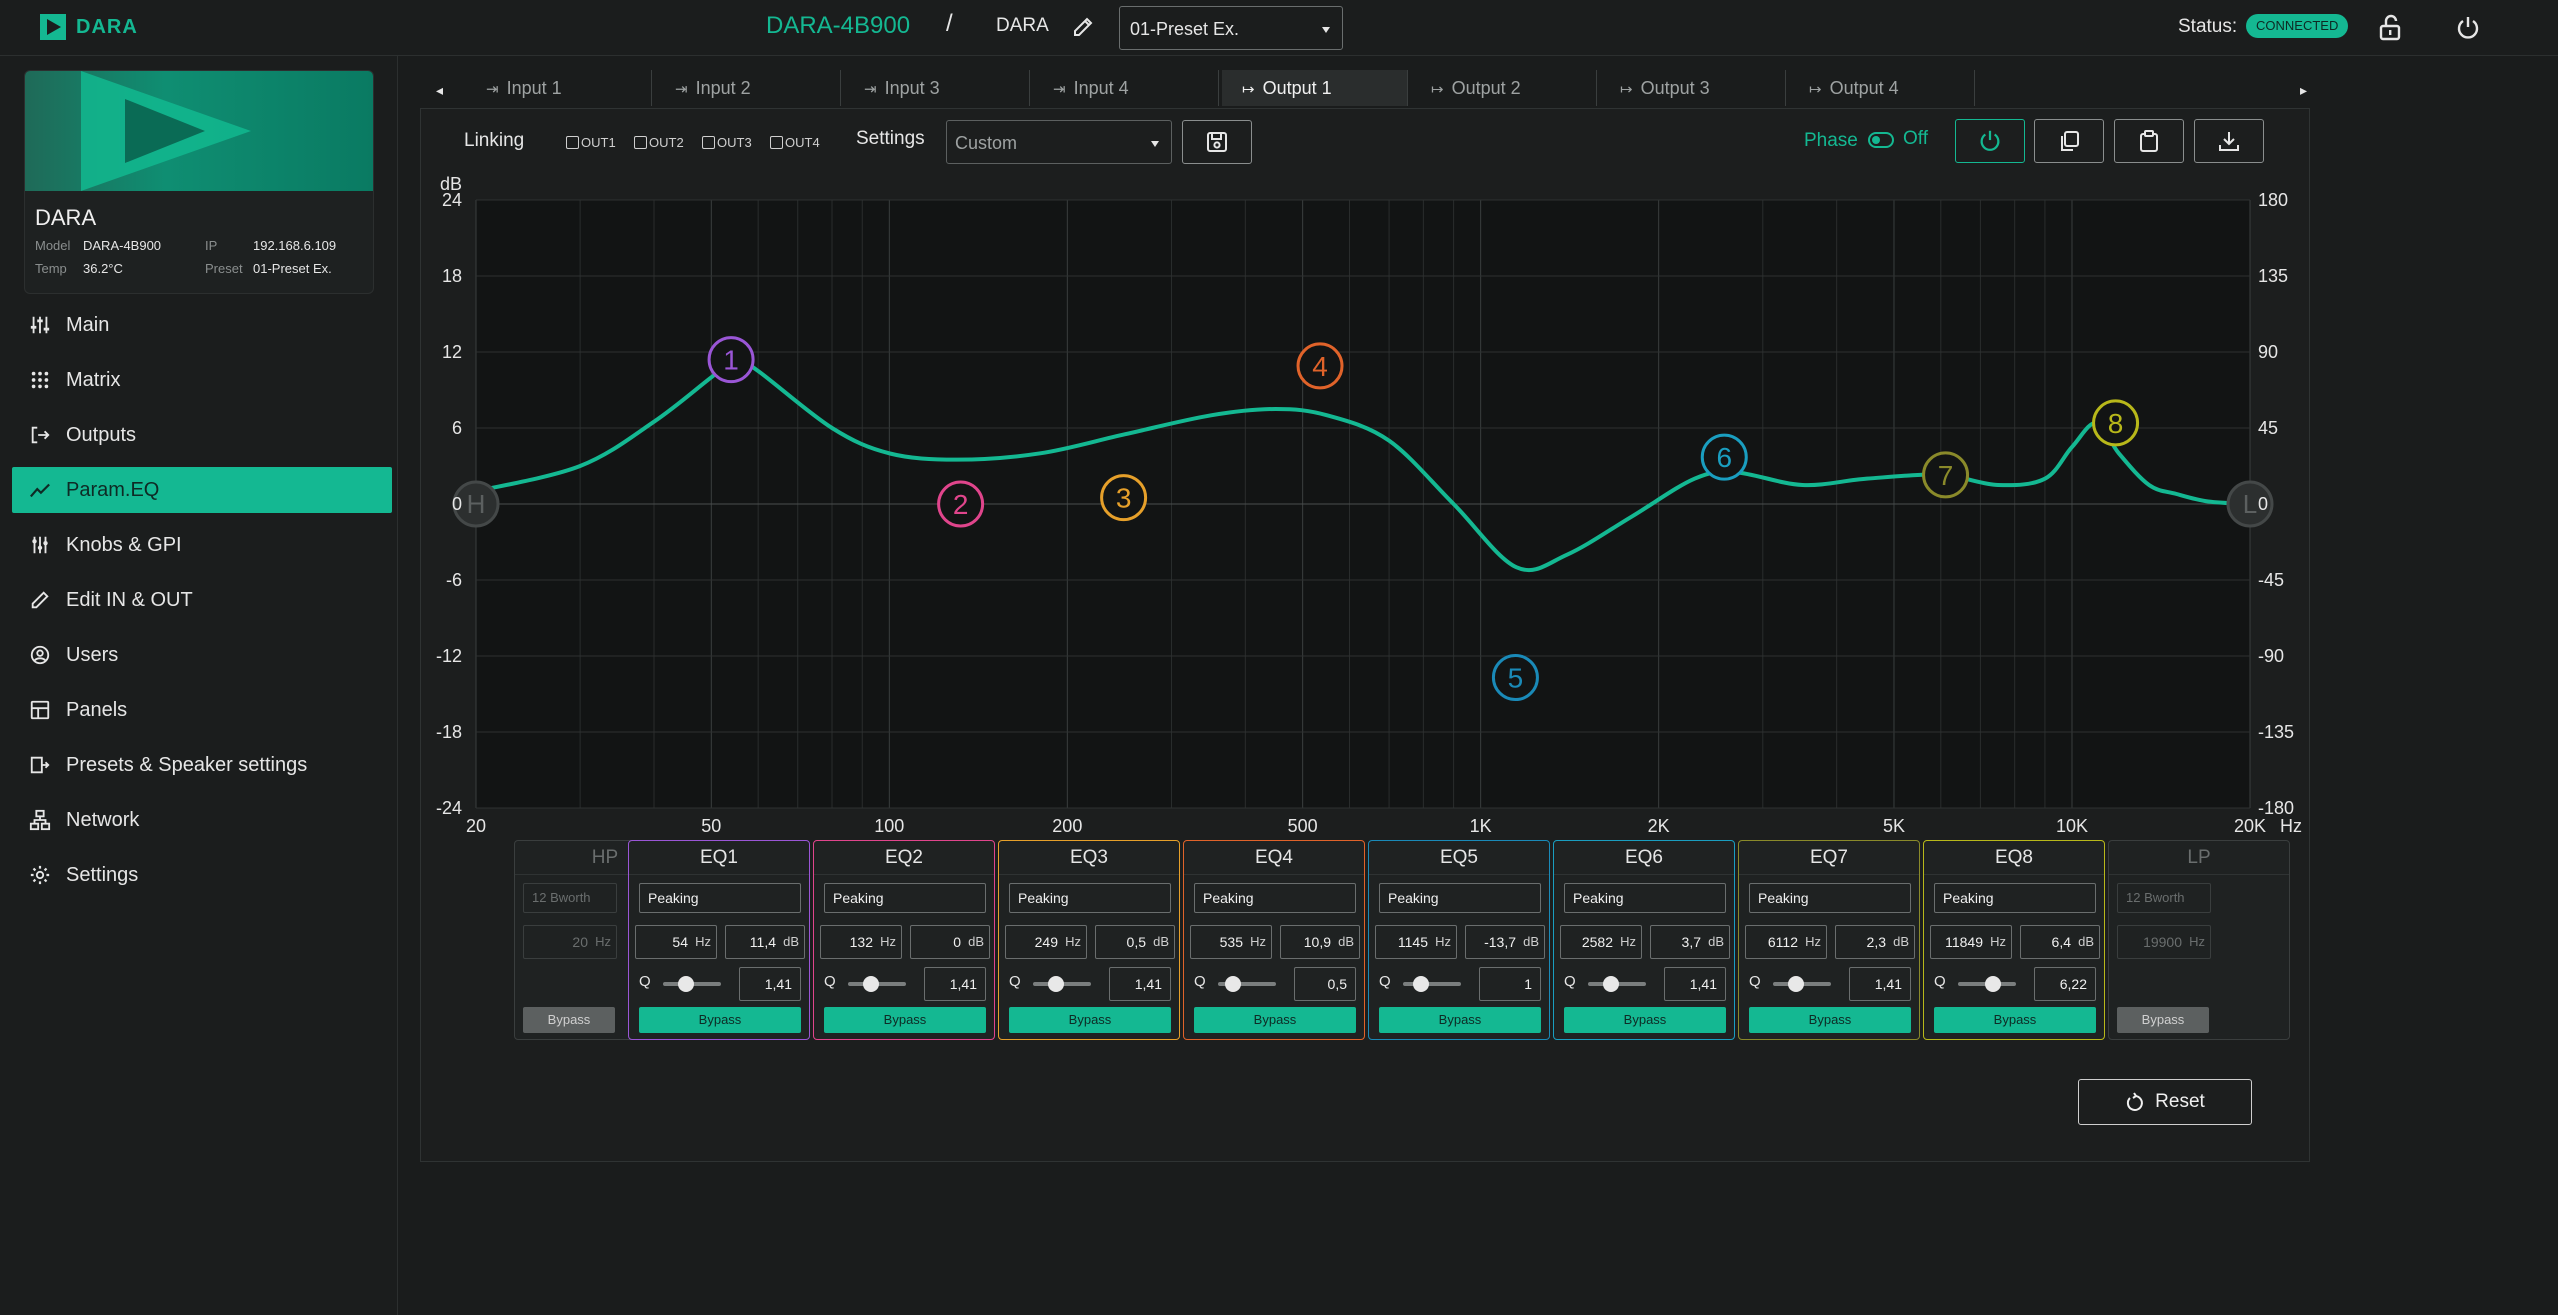 This screenshot has width=2558, height=1315. What do you see at coordinates (2229, 141) in the screenshot?
I see `download-button` at bounding box center [2229, 141].